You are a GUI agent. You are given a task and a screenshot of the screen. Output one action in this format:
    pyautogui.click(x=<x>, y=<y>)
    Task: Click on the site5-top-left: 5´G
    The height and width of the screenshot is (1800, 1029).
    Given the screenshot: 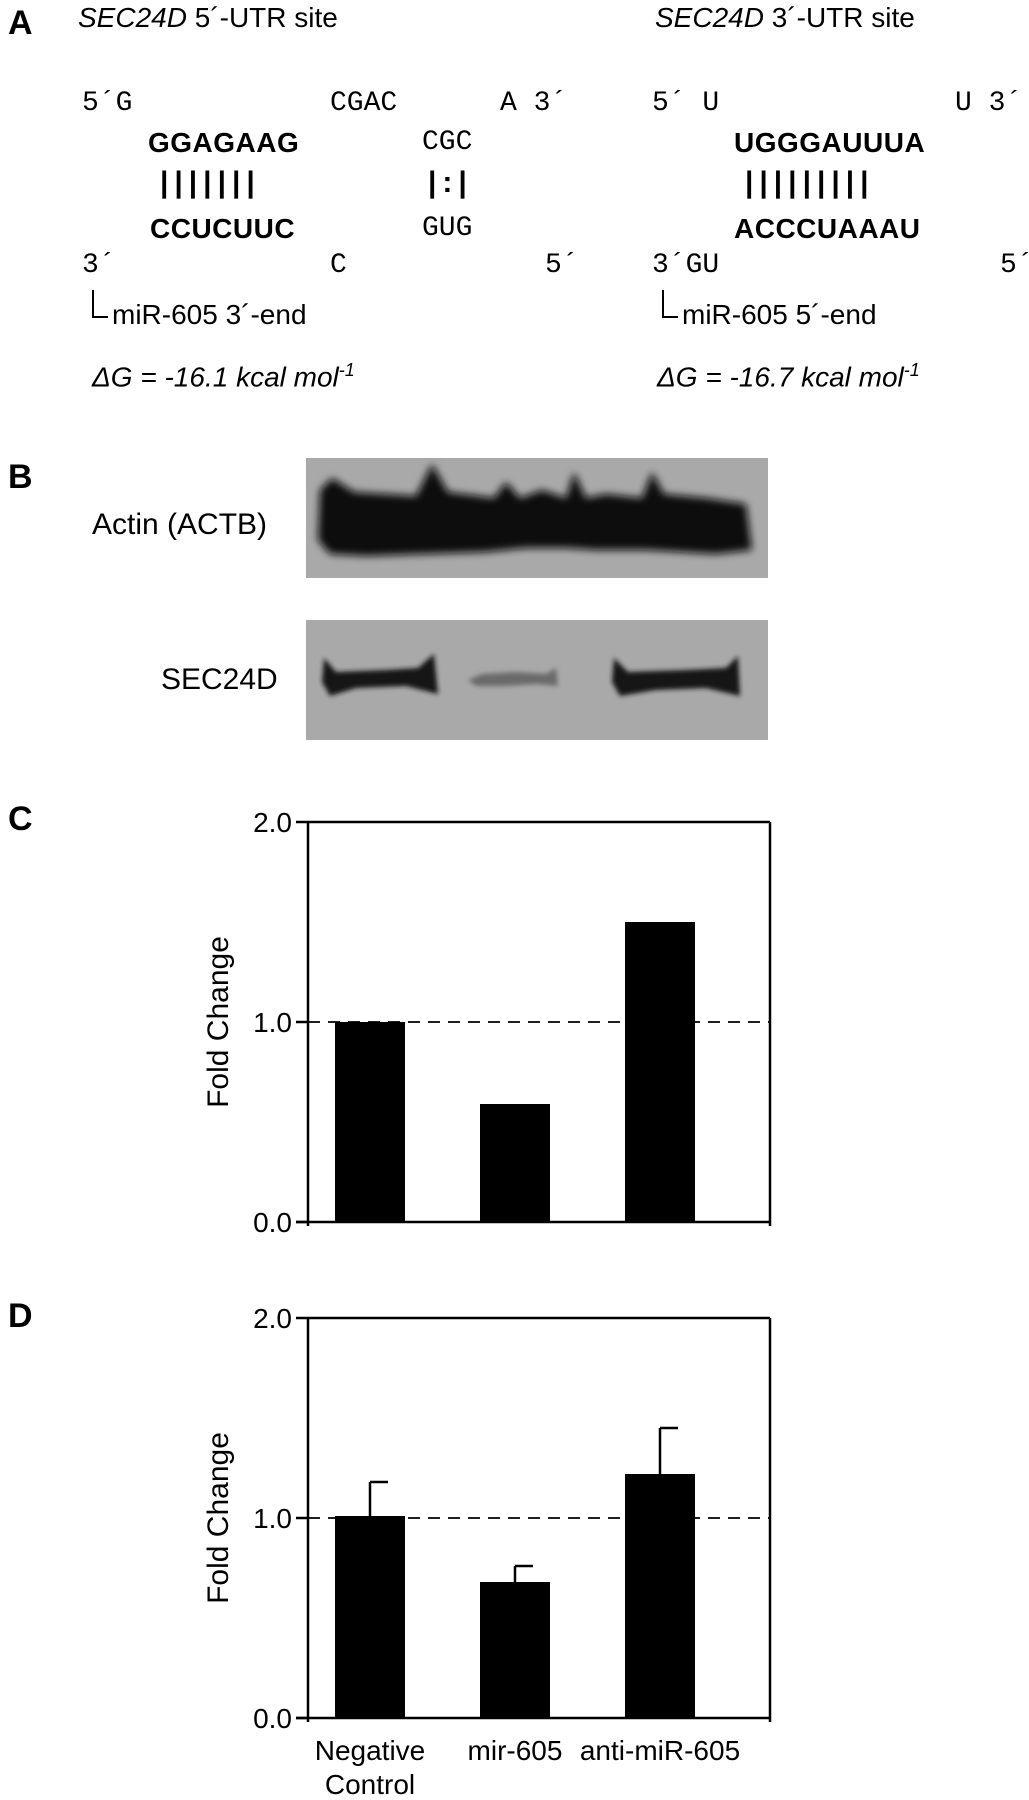 What is the action you would take?
    pyautogui.click(x=107, y=103)
    